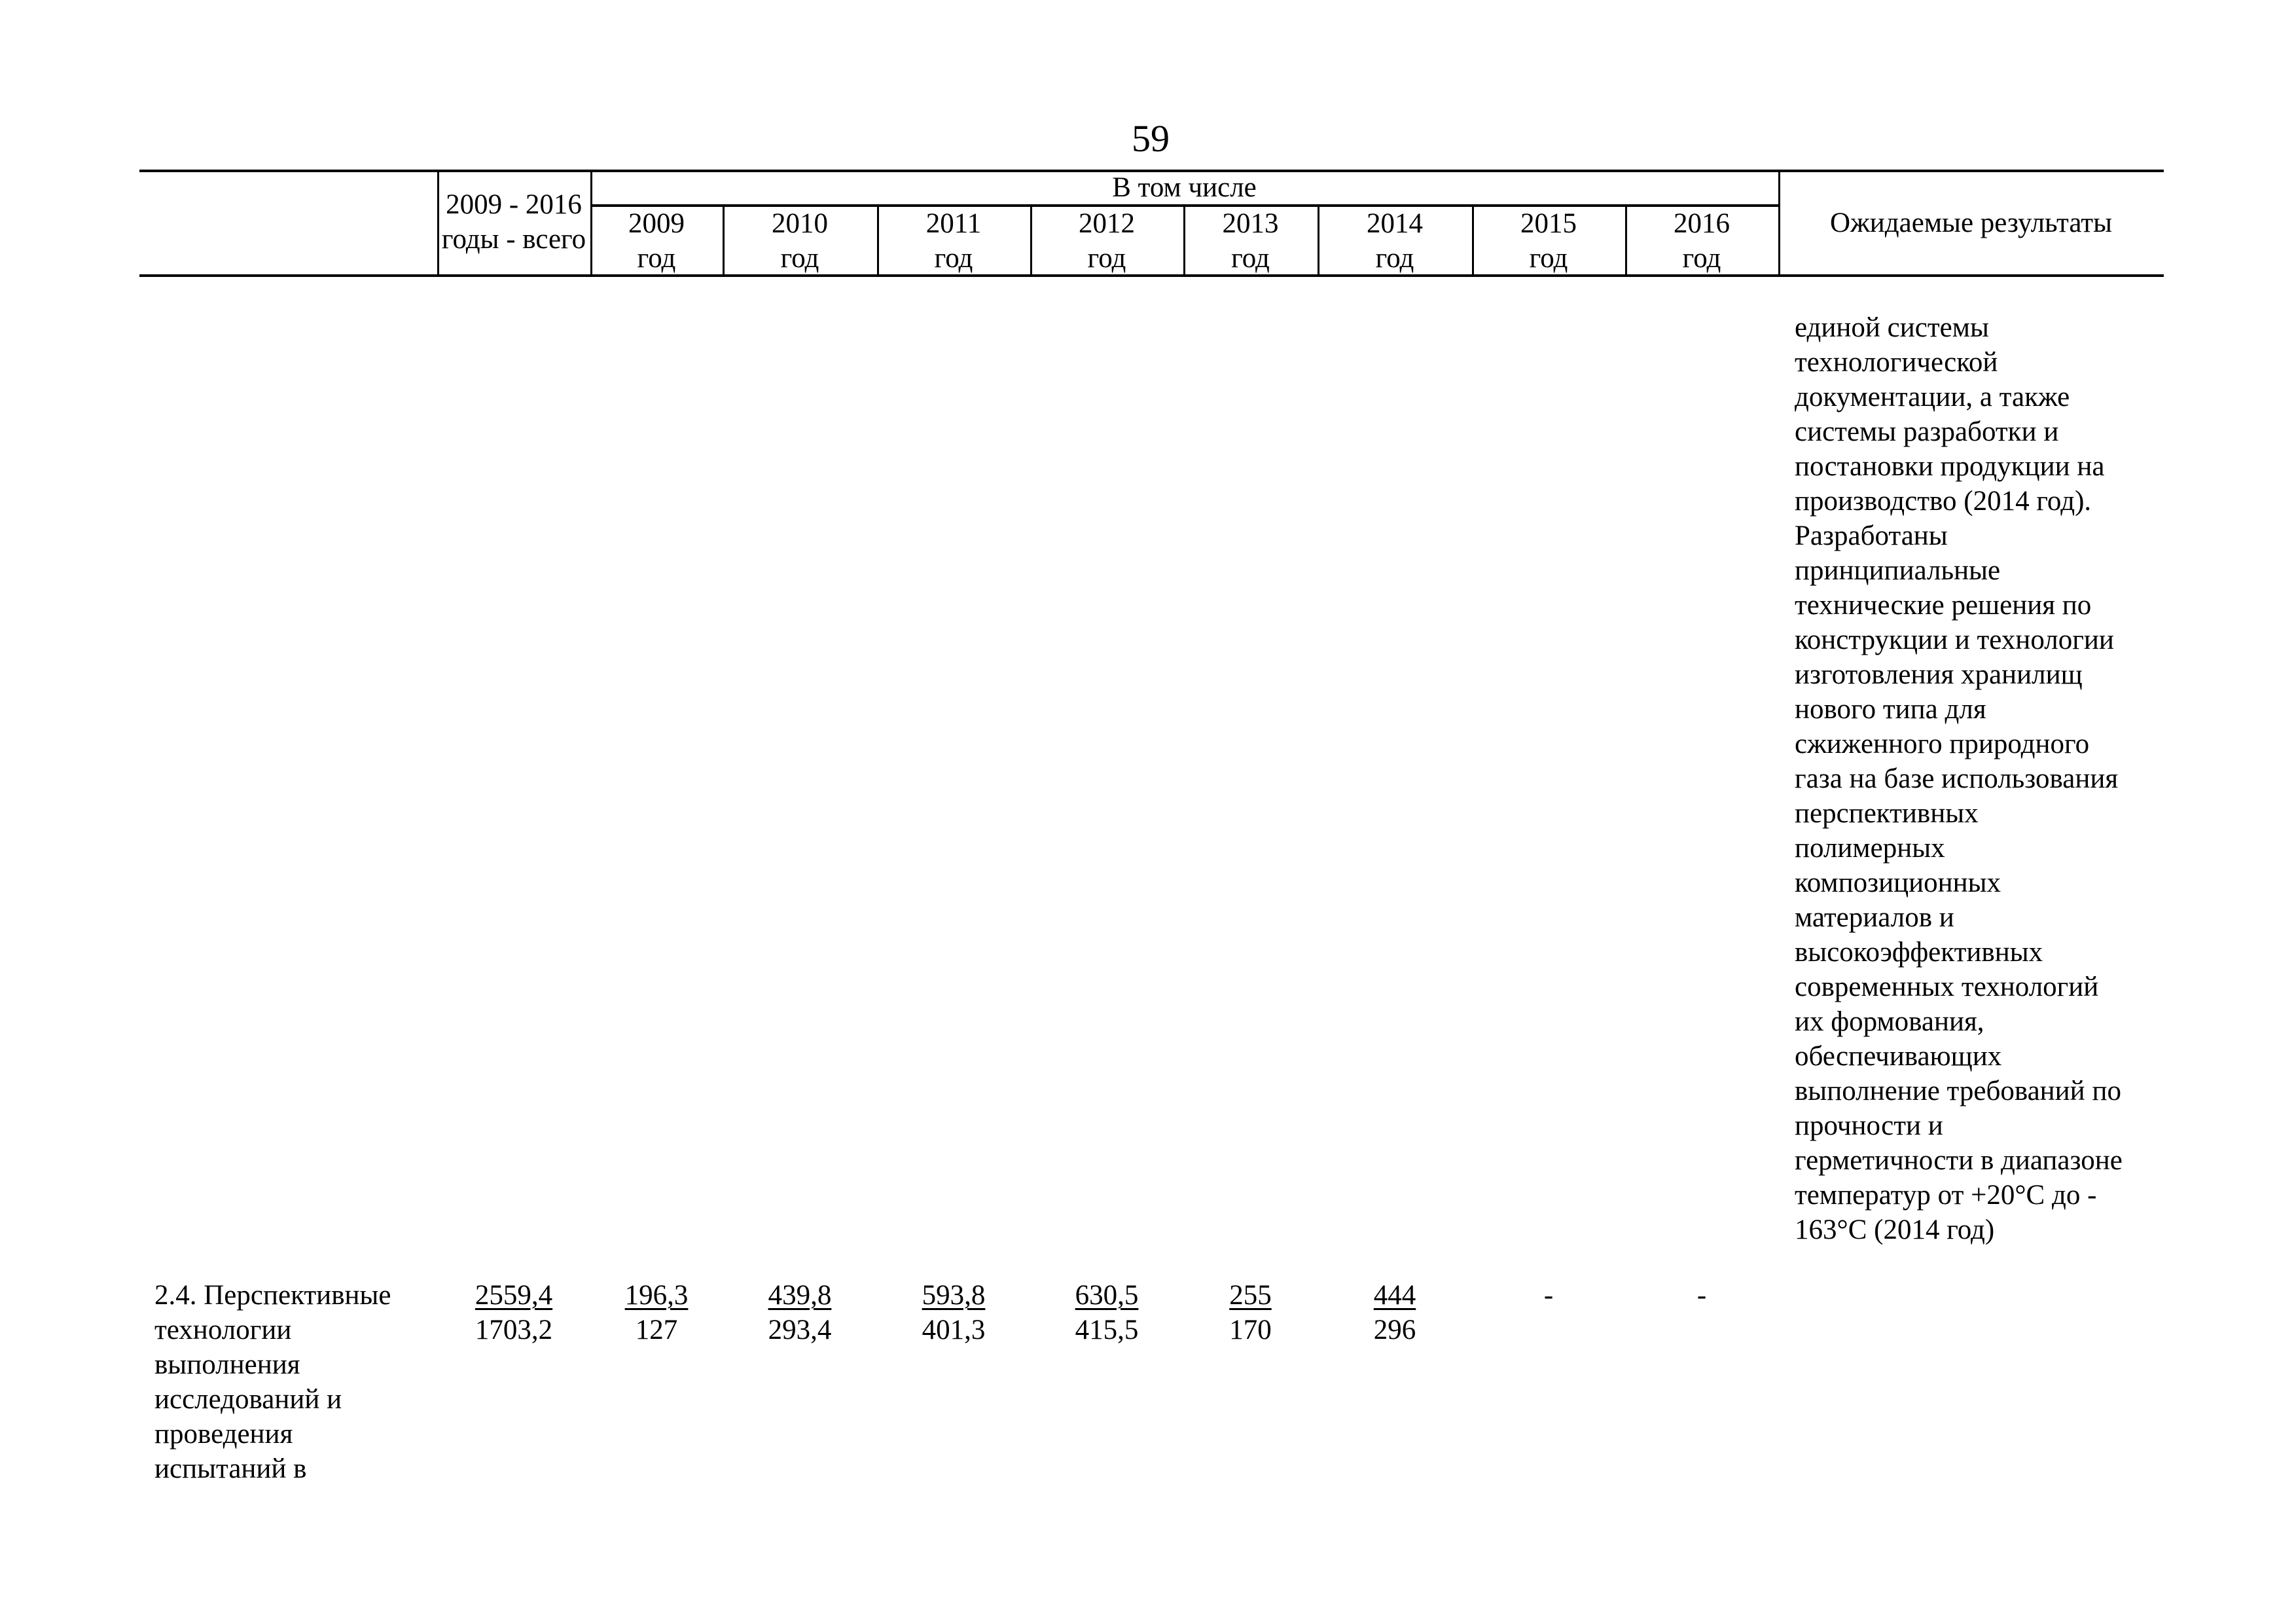 The width and height of the screenshot is (2296, 1623). Describe the element at coordinates (1959, 1160) in the screenshot. I see `results-line: герметичности в диапазоне` at that location.